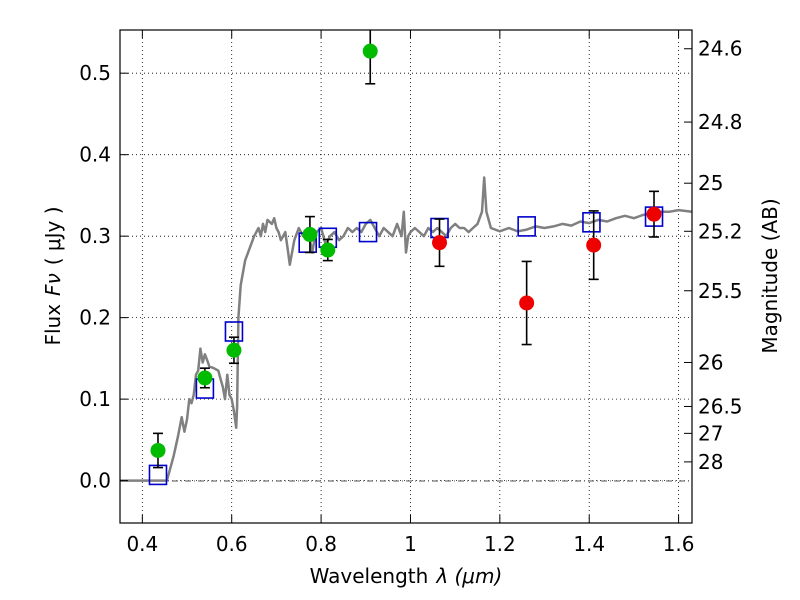 The width and height of the screenshot is (800, 600). Describe the element at coordinates (410, 544) in the screenshot. I see `x-tick-label: 1` at that location.